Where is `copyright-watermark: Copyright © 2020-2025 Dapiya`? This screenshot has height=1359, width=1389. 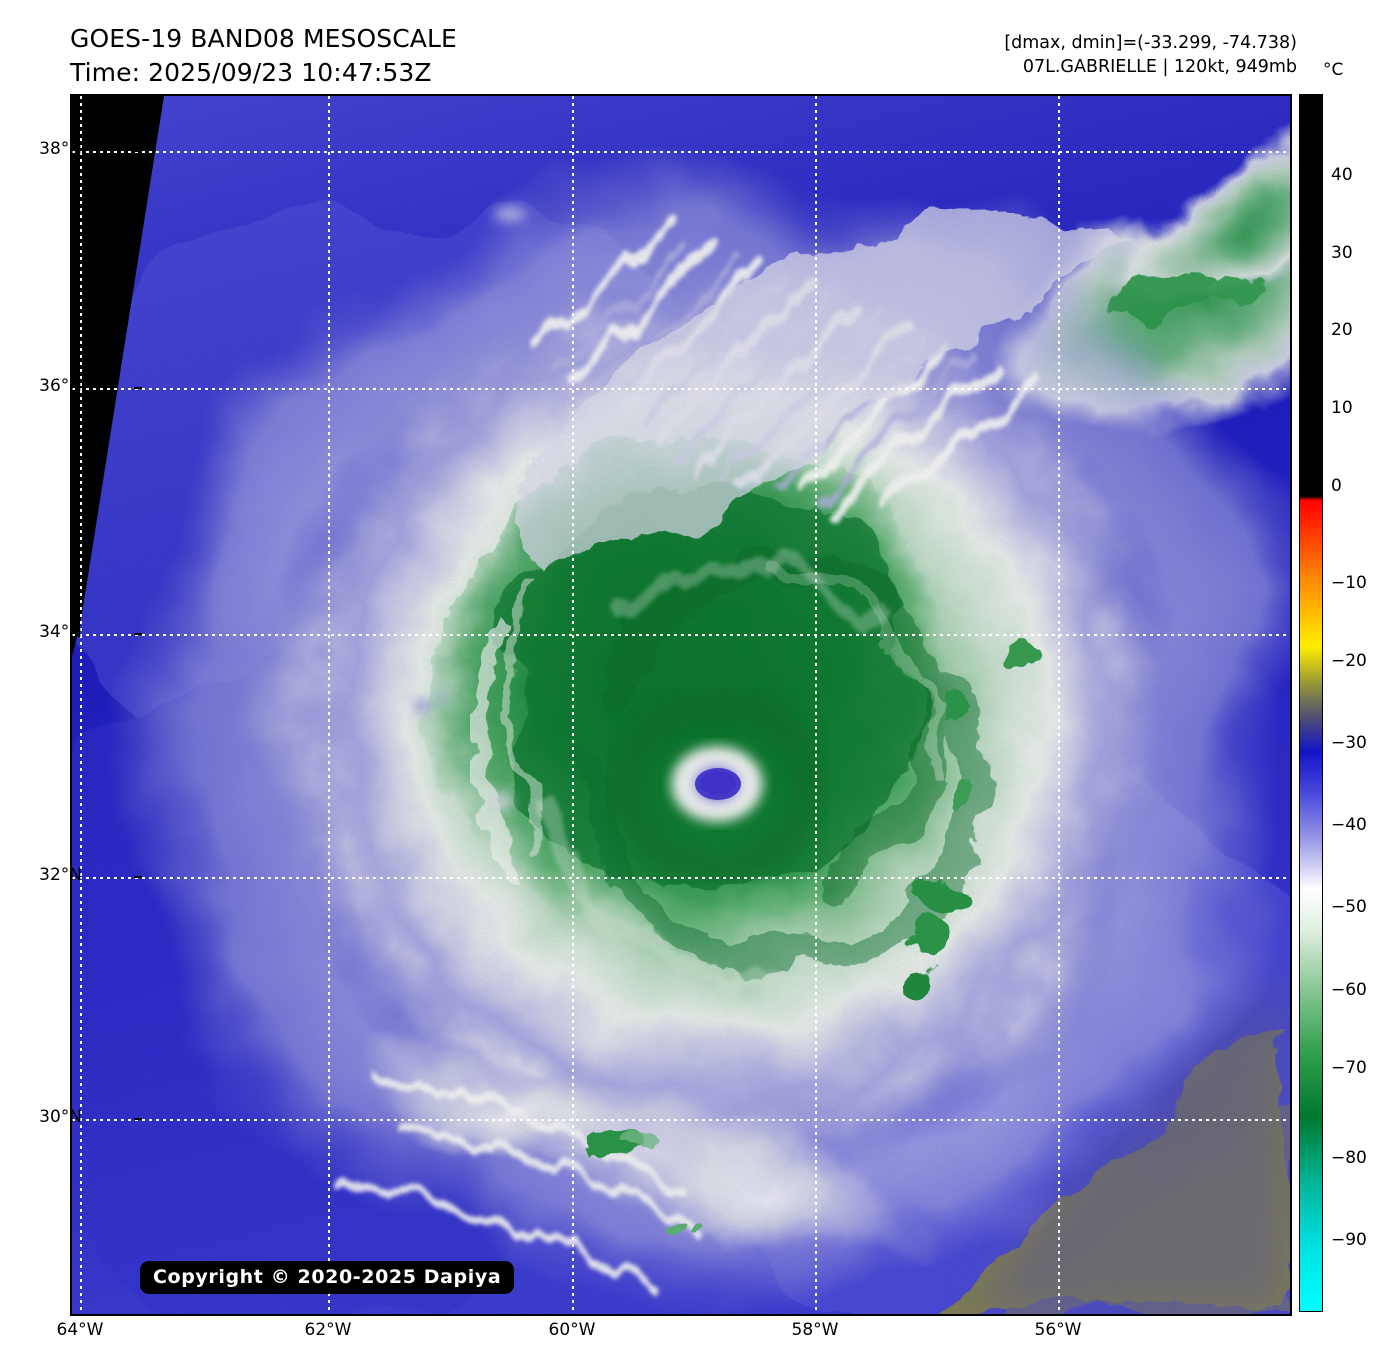 copyright-watermark: Copyright © 2020-2025 Dapiya is located at coordinates (327, 1277).